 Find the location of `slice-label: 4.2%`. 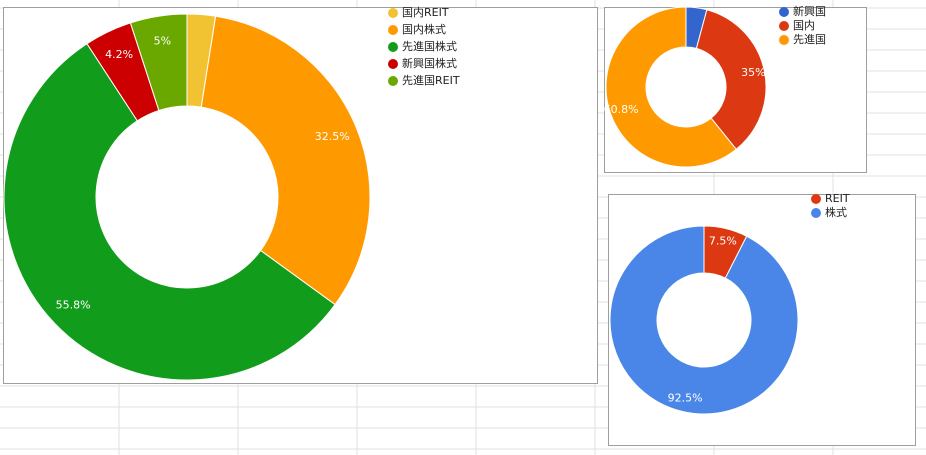

slice-label: 4.2% is located at coordinates (119, 54).